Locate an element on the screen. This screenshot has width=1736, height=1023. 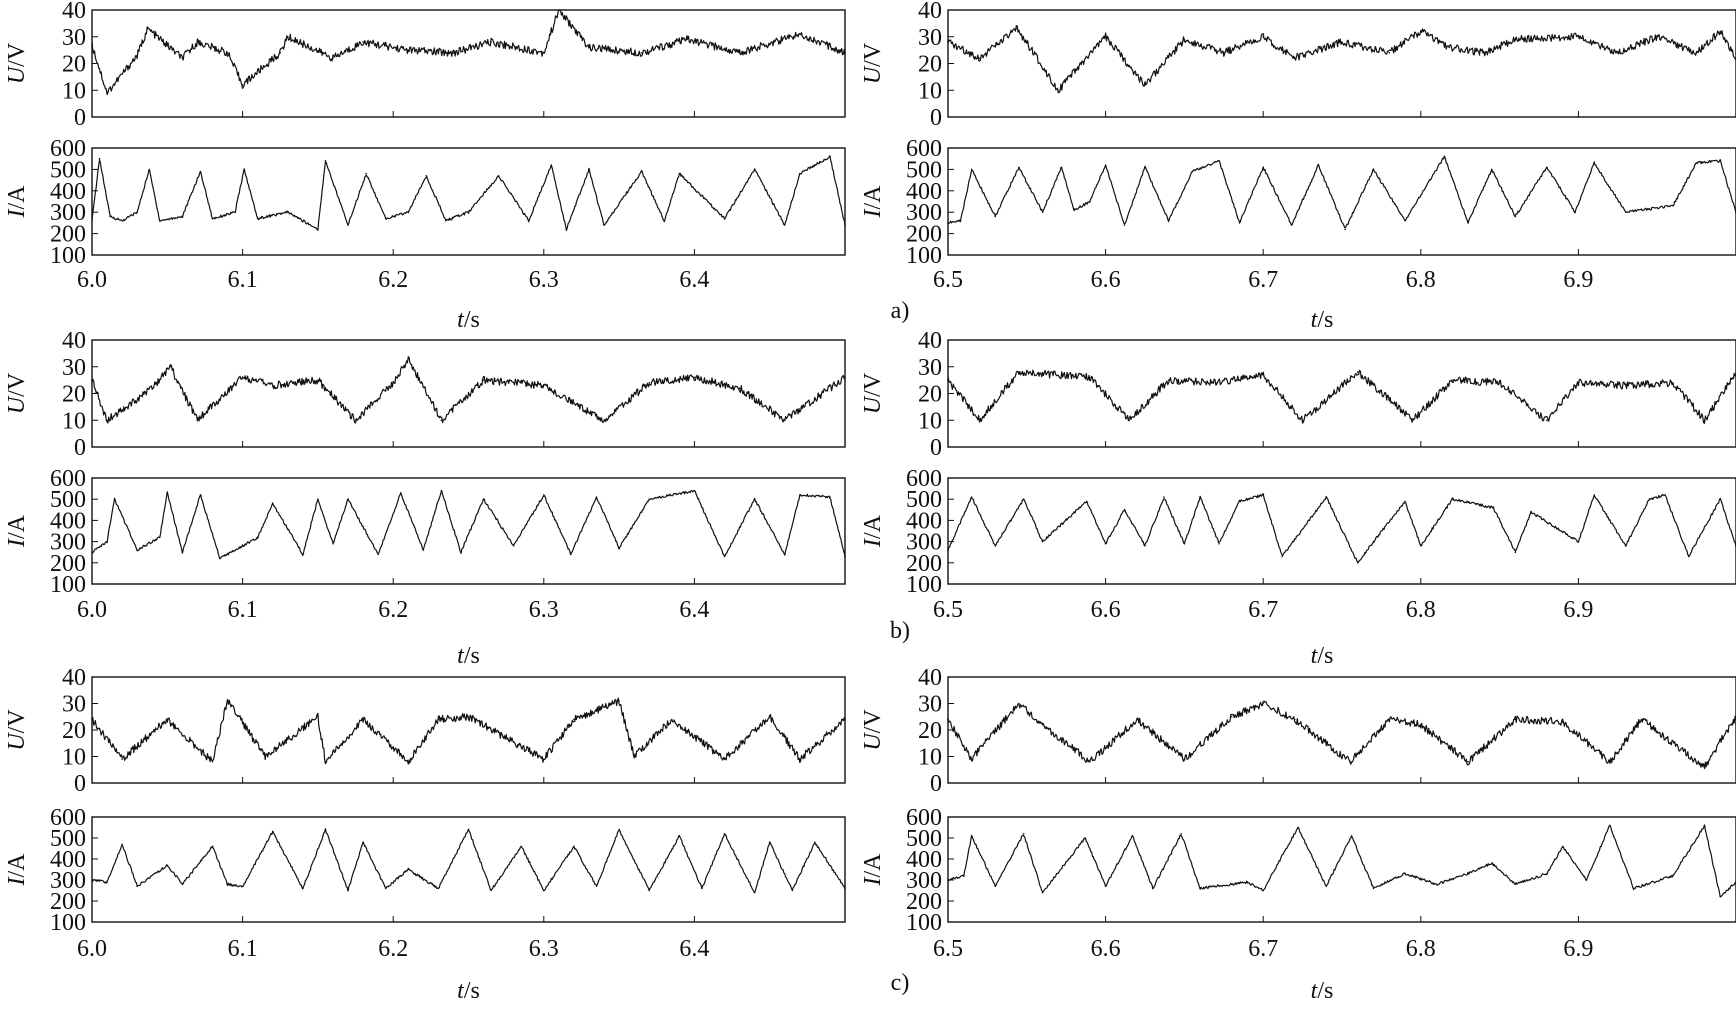
x-tick-label-row1-right: 6.7 is located at coordinates (1263, 280).